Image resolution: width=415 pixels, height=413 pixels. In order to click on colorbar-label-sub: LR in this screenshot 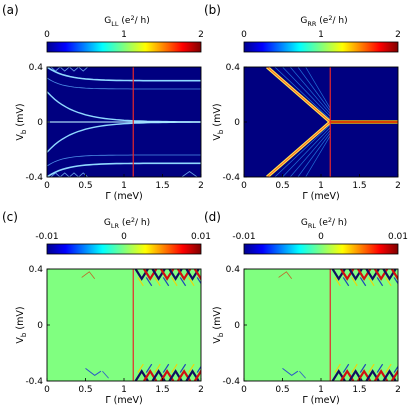, I will do `click(115, 226)`.